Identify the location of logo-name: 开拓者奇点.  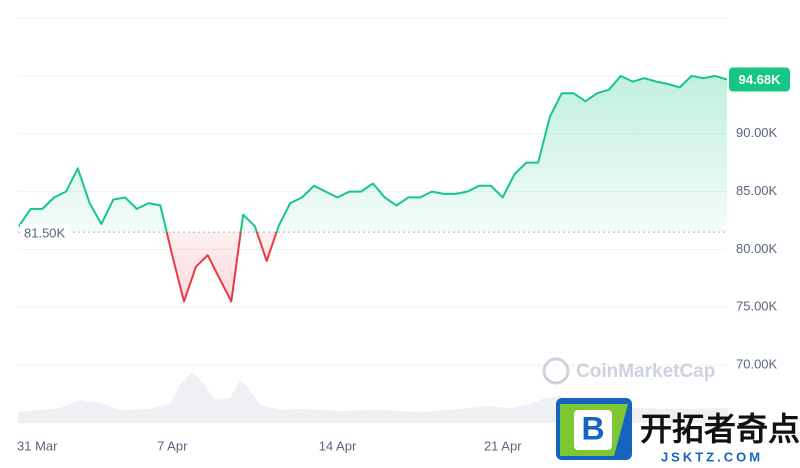
(720, 429).